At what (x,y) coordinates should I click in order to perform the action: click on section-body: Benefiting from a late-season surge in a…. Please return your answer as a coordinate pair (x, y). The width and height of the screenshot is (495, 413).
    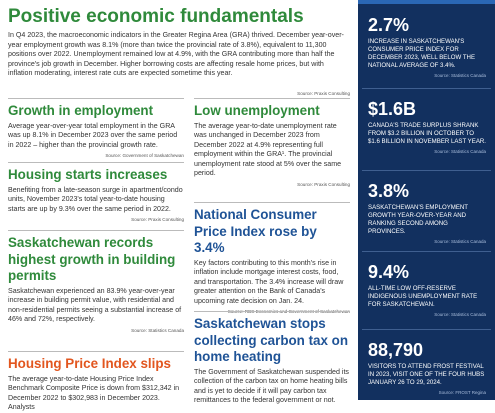
    Looking at the image, I should click on (95, 199).